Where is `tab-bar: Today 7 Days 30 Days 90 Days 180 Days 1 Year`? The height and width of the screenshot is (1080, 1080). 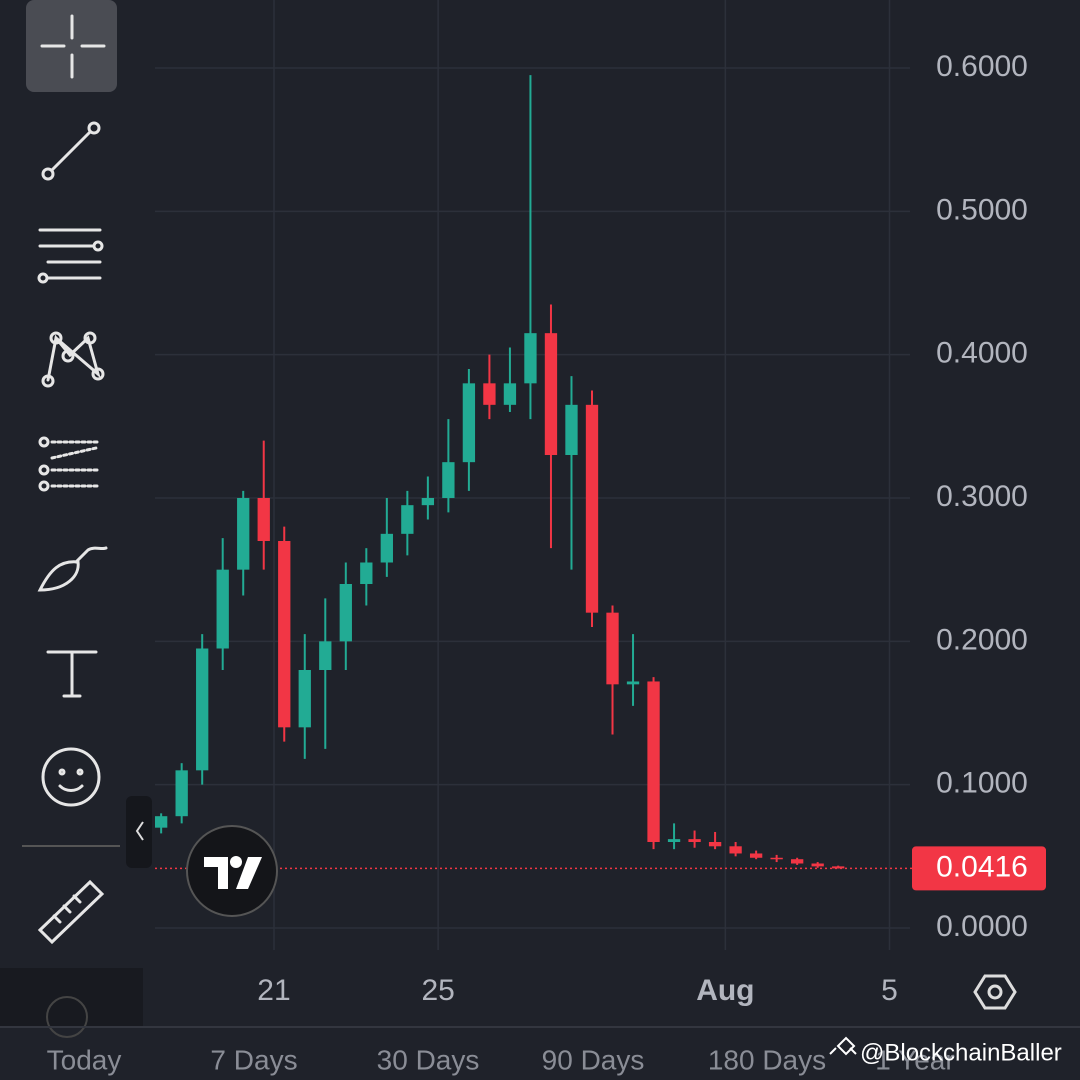
tab-bar: Today 7 Days 30 Days 90 Days 180 Days 1 Year is located at coordinates (501, 1059).